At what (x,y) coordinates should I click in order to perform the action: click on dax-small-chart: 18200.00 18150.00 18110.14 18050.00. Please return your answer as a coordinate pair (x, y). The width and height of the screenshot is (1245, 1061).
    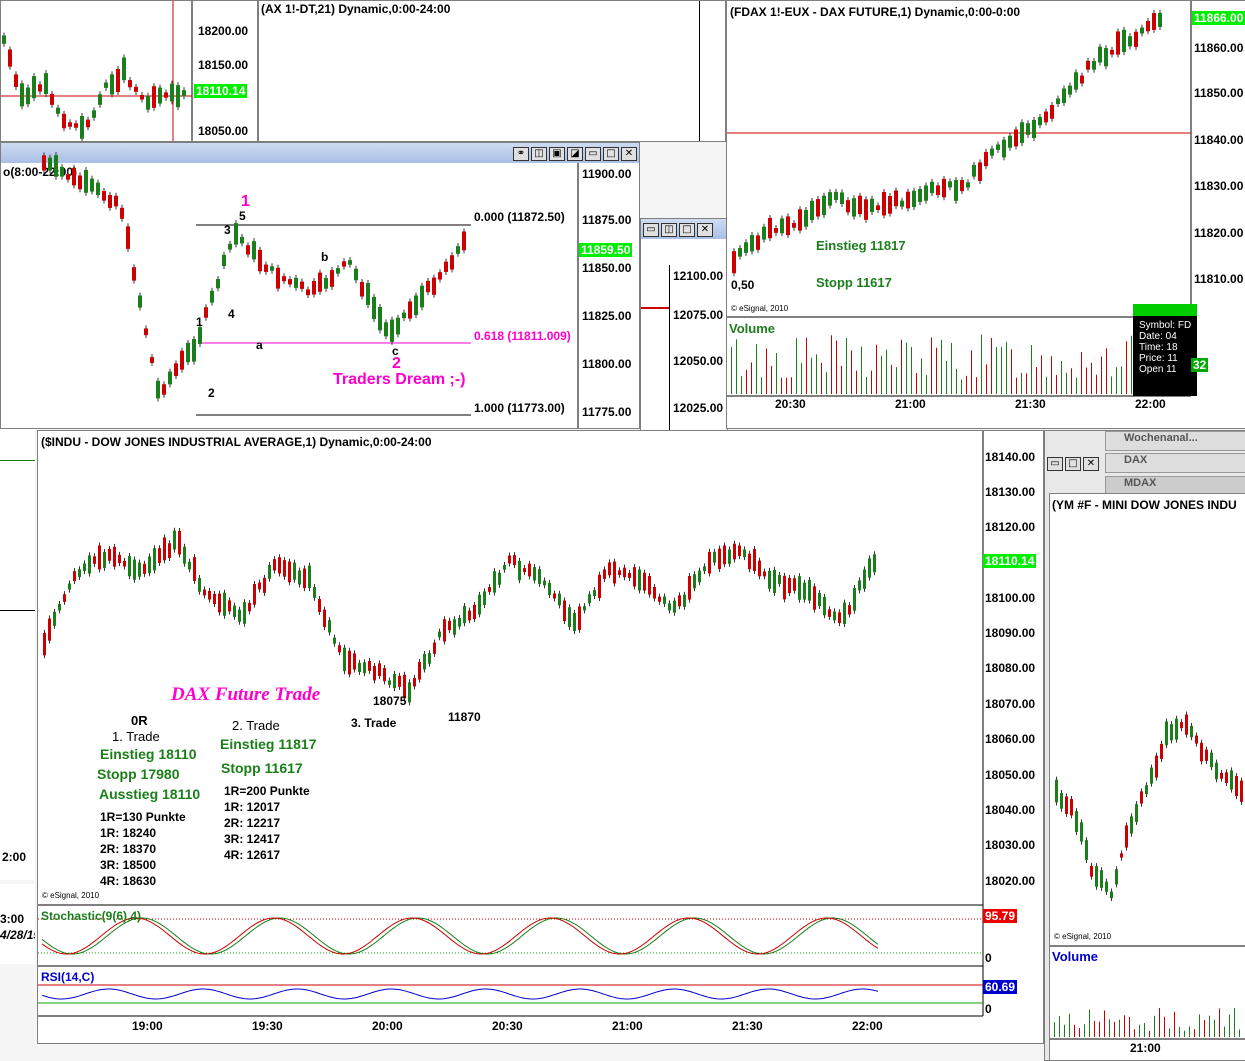
    Looking at the image, I should click on (129, 71).